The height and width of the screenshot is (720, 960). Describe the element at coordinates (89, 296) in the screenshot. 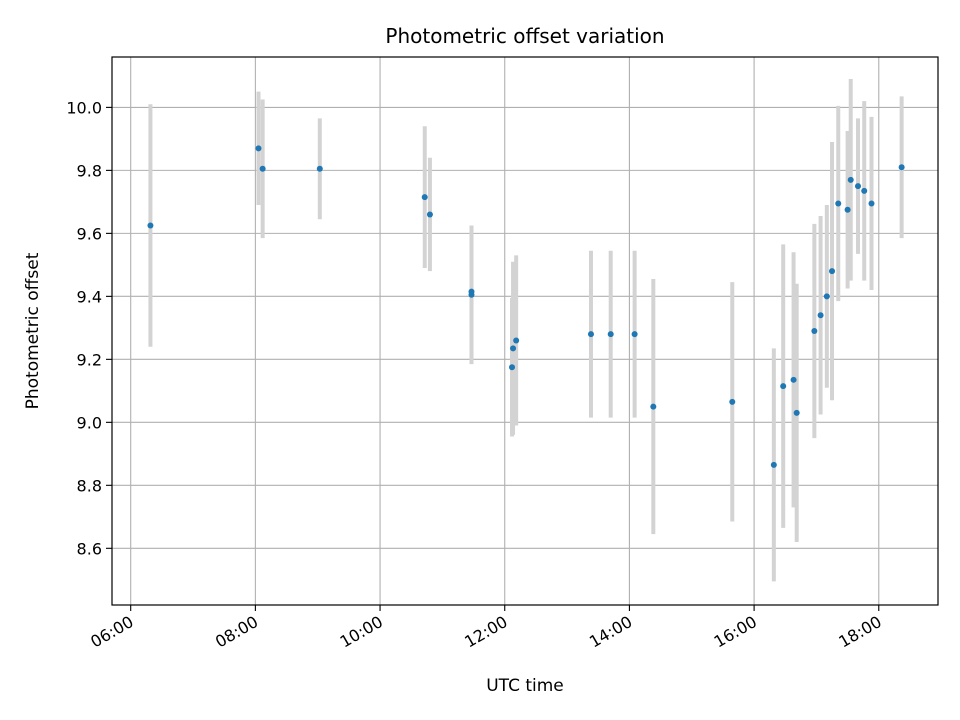

I see `y-tick-label: 9.4` at that location.